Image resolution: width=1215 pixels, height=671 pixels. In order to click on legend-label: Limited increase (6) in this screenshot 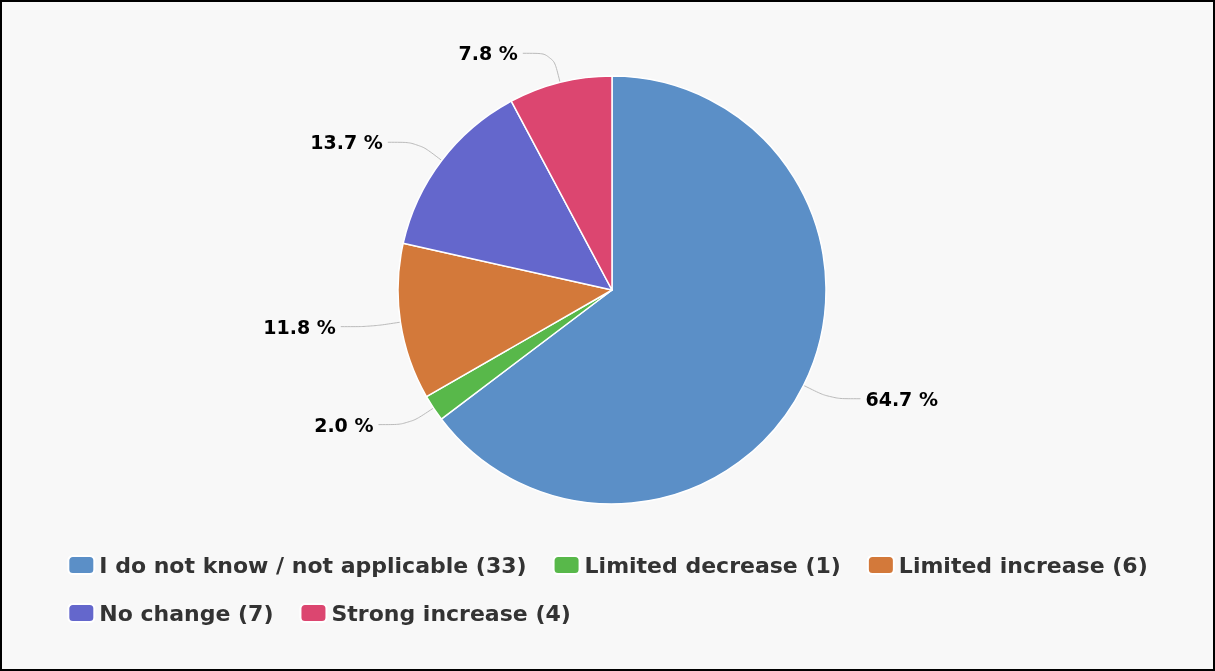, I will do `click(1023, 565)`.